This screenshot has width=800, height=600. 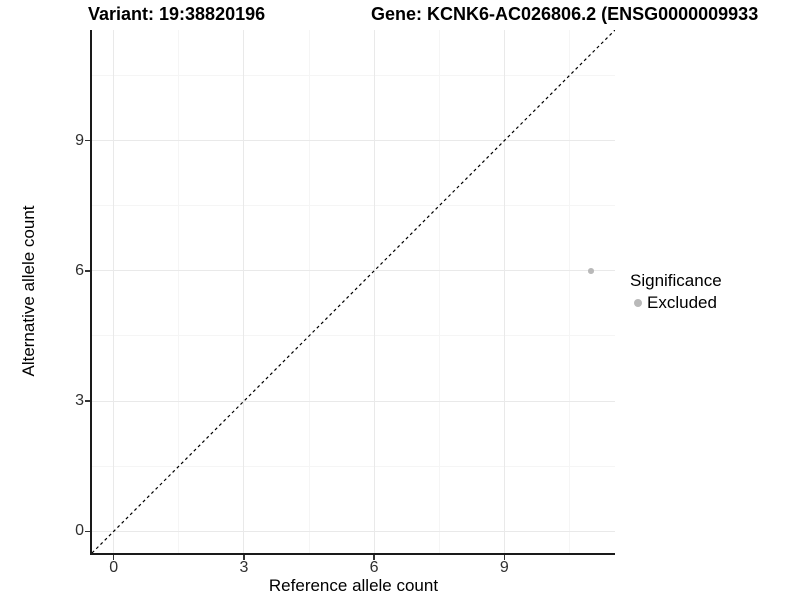 I want to click on y-tick-label: 6, so click(x=79, y=270).